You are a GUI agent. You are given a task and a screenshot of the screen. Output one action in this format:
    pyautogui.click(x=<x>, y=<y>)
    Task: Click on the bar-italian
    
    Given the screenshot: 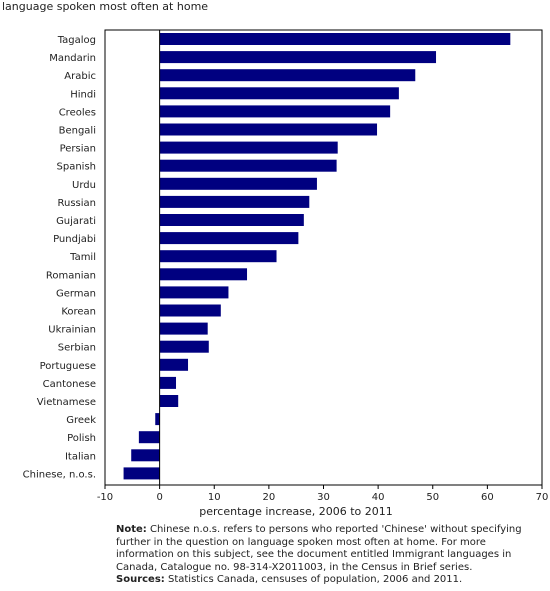 What is the action you would take?
    pyautogui.click(x=145, y=455)
    